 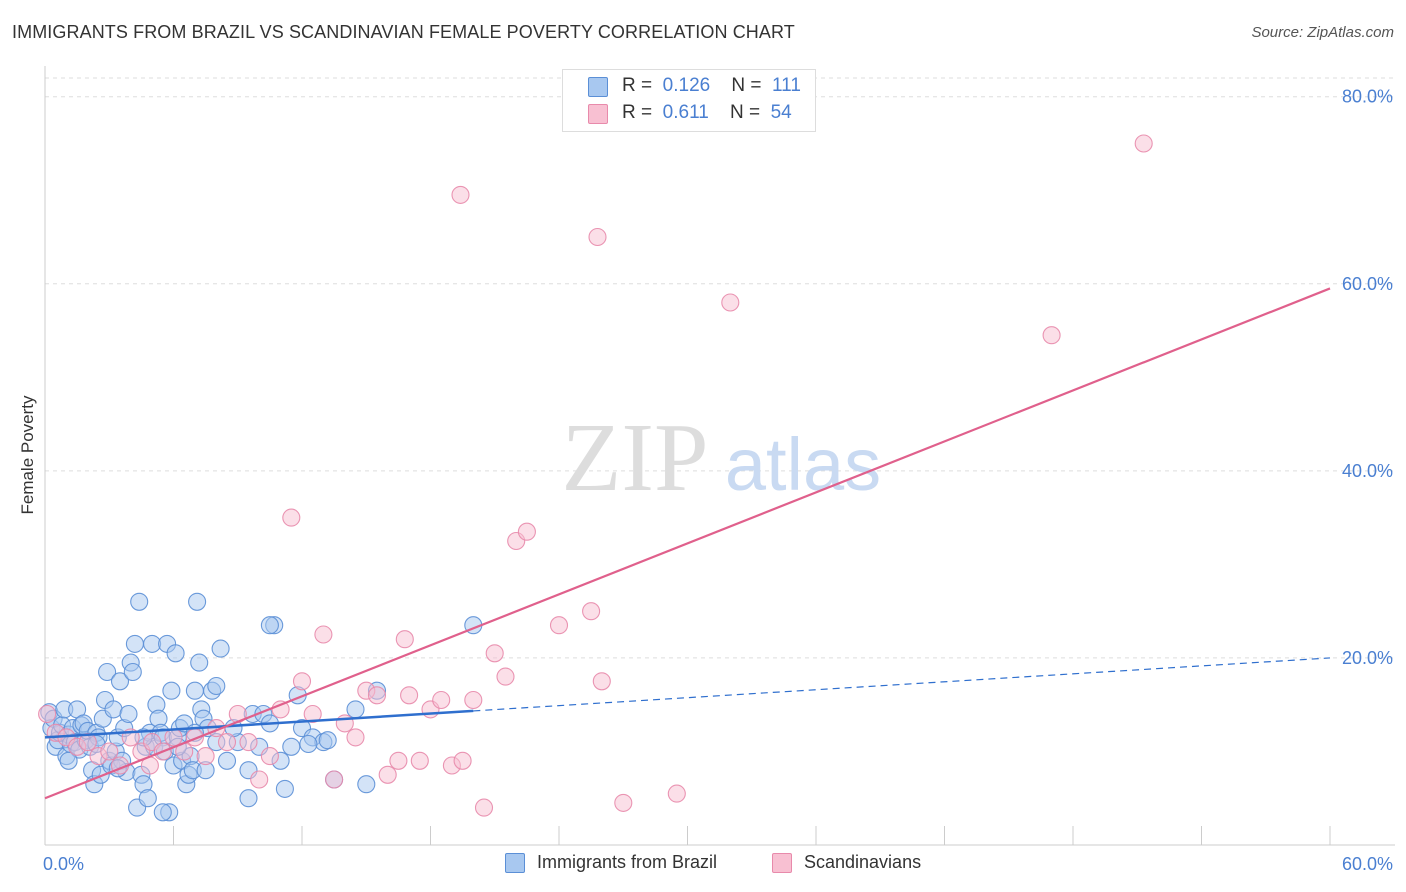 What do you see at coordinates (1367, 471) in the screenshot?
I see `y-tick-label: 40.0%` at bounding box center [1367, 471].